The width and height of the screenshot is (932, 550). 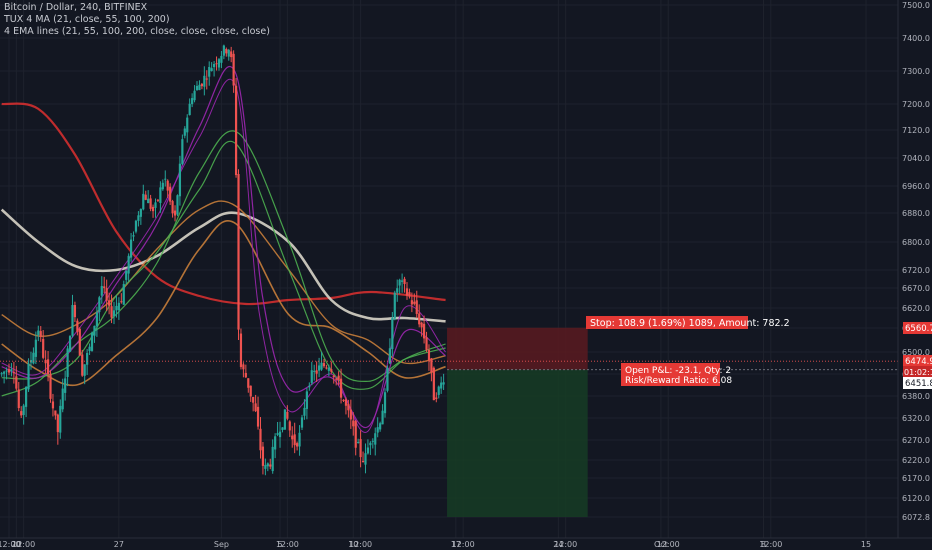 What do you see at coordinates (918, 362) in the screenshot?
I see `current-price-badge: 6474.9` at bounding box center [918, 362].